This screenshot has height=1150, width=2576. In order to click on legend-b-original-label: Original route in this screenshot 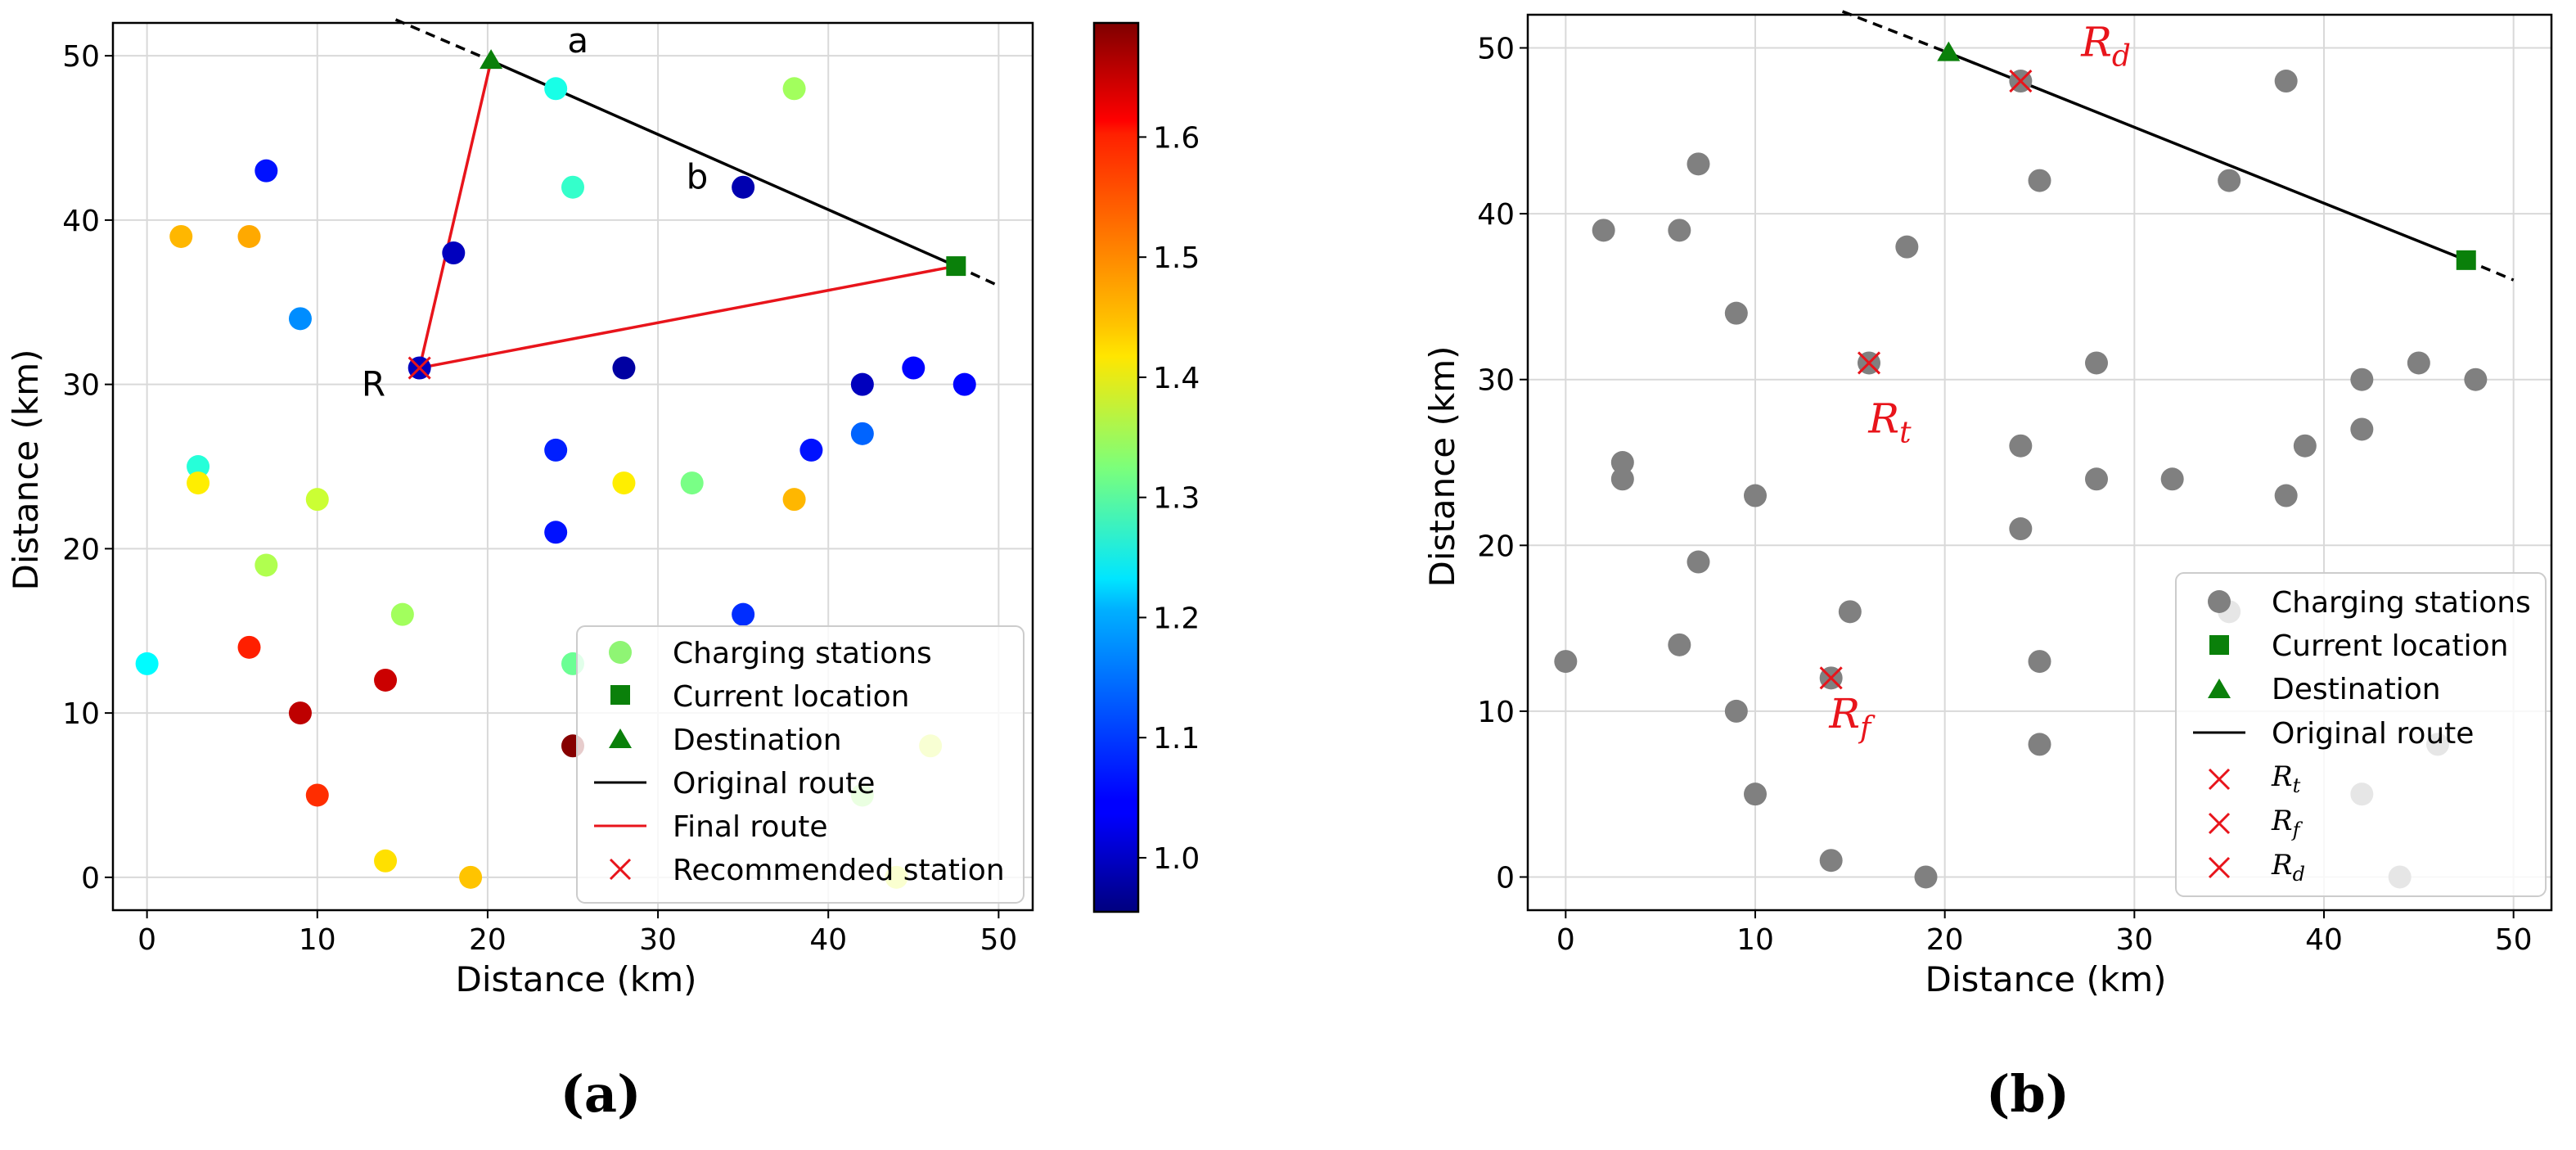, I will do `click(2373, 734)`.